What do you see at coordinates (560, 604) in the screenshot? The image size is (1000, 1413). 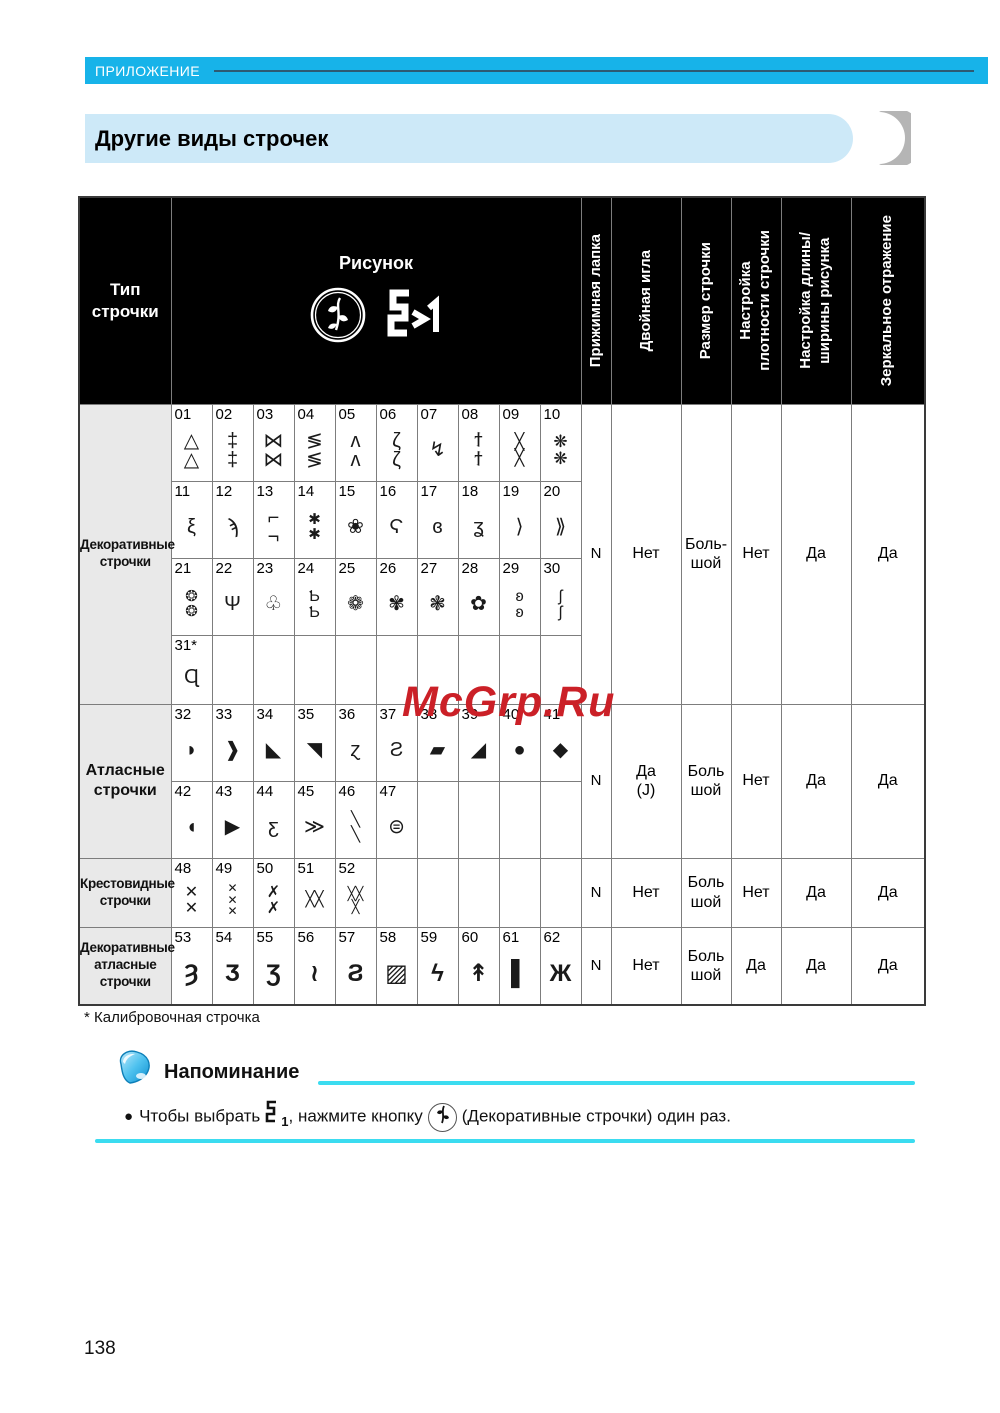 I see `stitch-glyph: ʃ ʃ` at bounding box center [560, 604].